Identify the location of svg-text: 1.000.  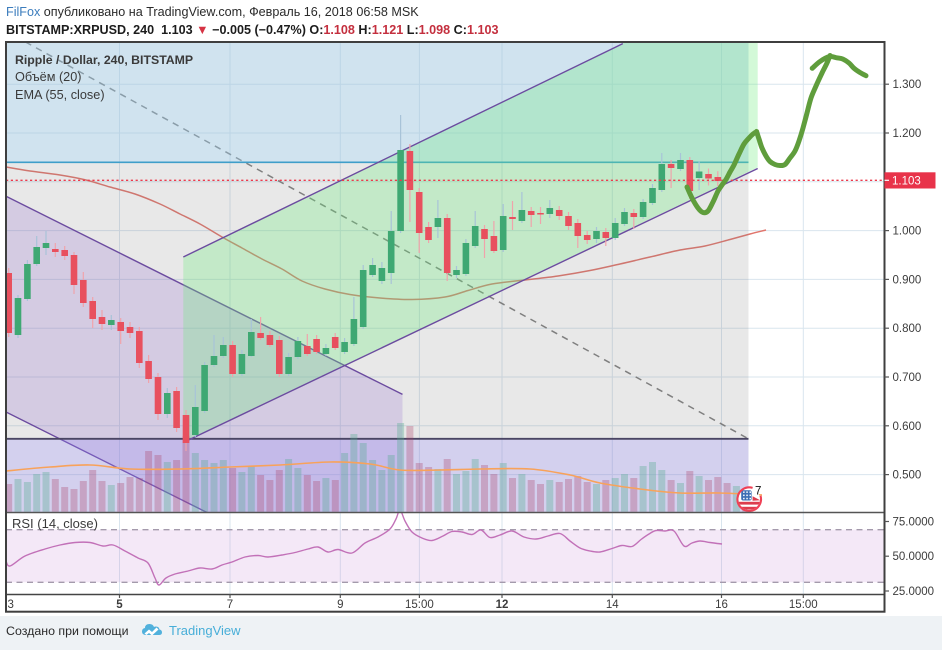
(907, 232).